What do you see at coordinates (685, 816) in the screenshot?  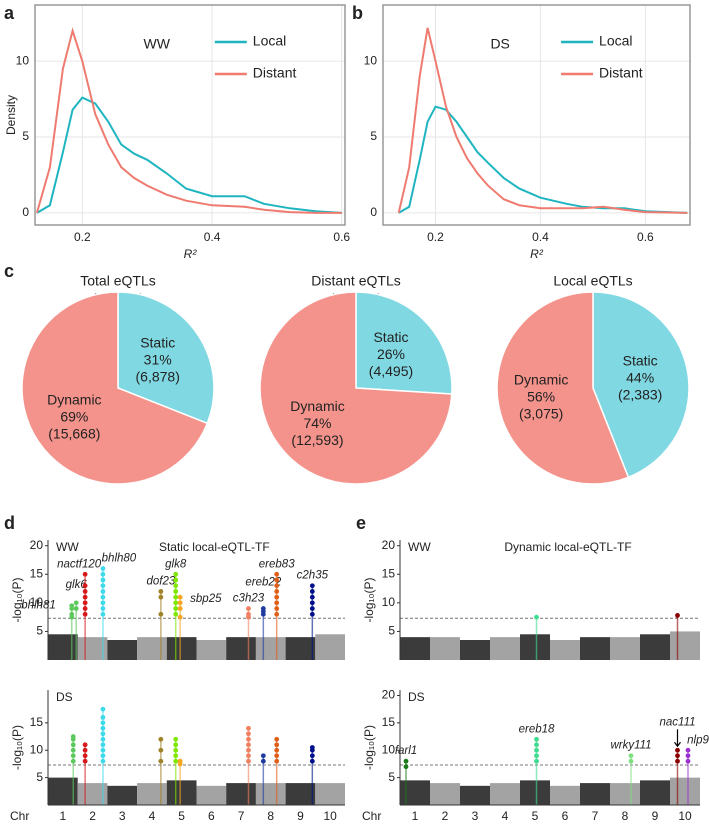 I see `chr-label: 10` at bounding box center [685, 816].